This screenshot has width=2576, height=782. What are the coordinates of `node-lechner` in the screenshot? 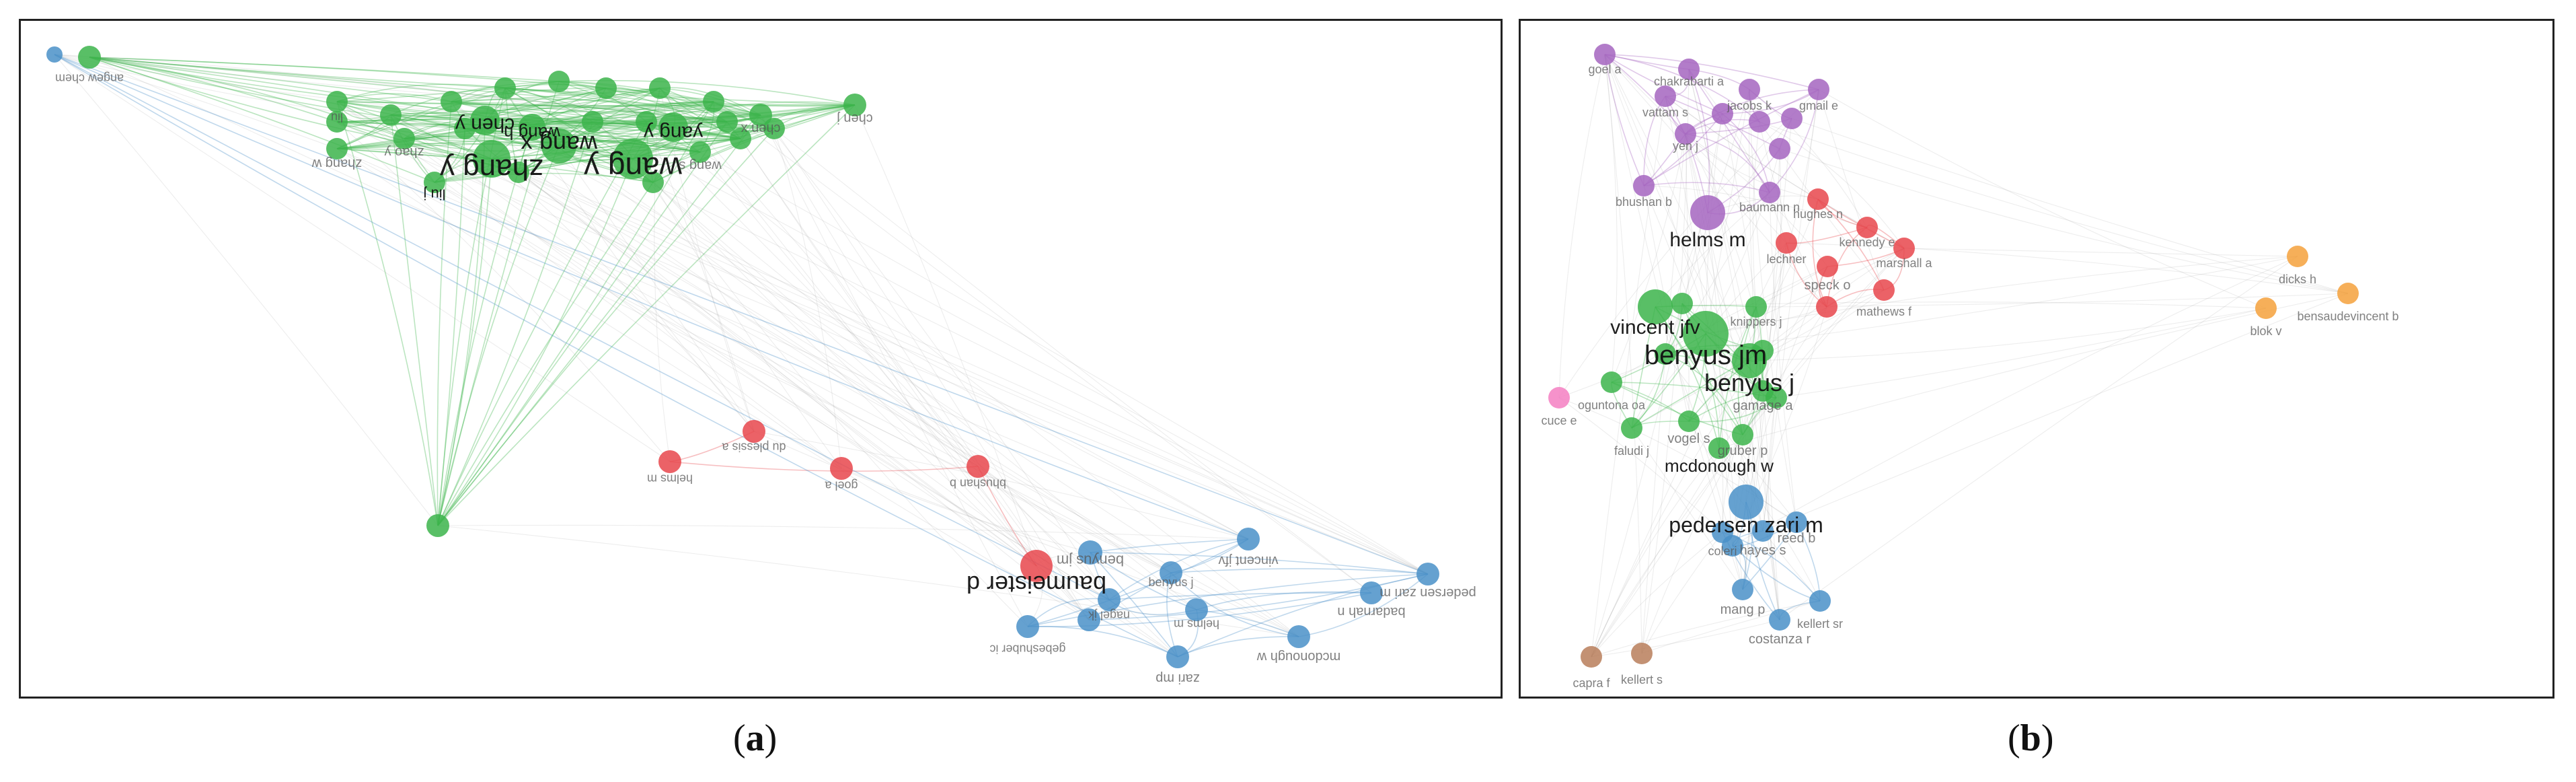 It's located at (1786, 243).